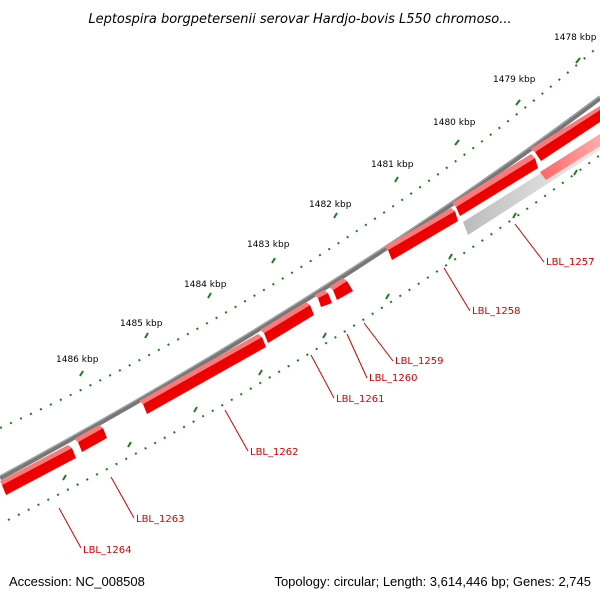 Image resolution: width=600 pixels, height=600 pixels. Describe the element at coordinates (419, 361) in the screenshot. I see `svg-text: LBL_1259` at that location.